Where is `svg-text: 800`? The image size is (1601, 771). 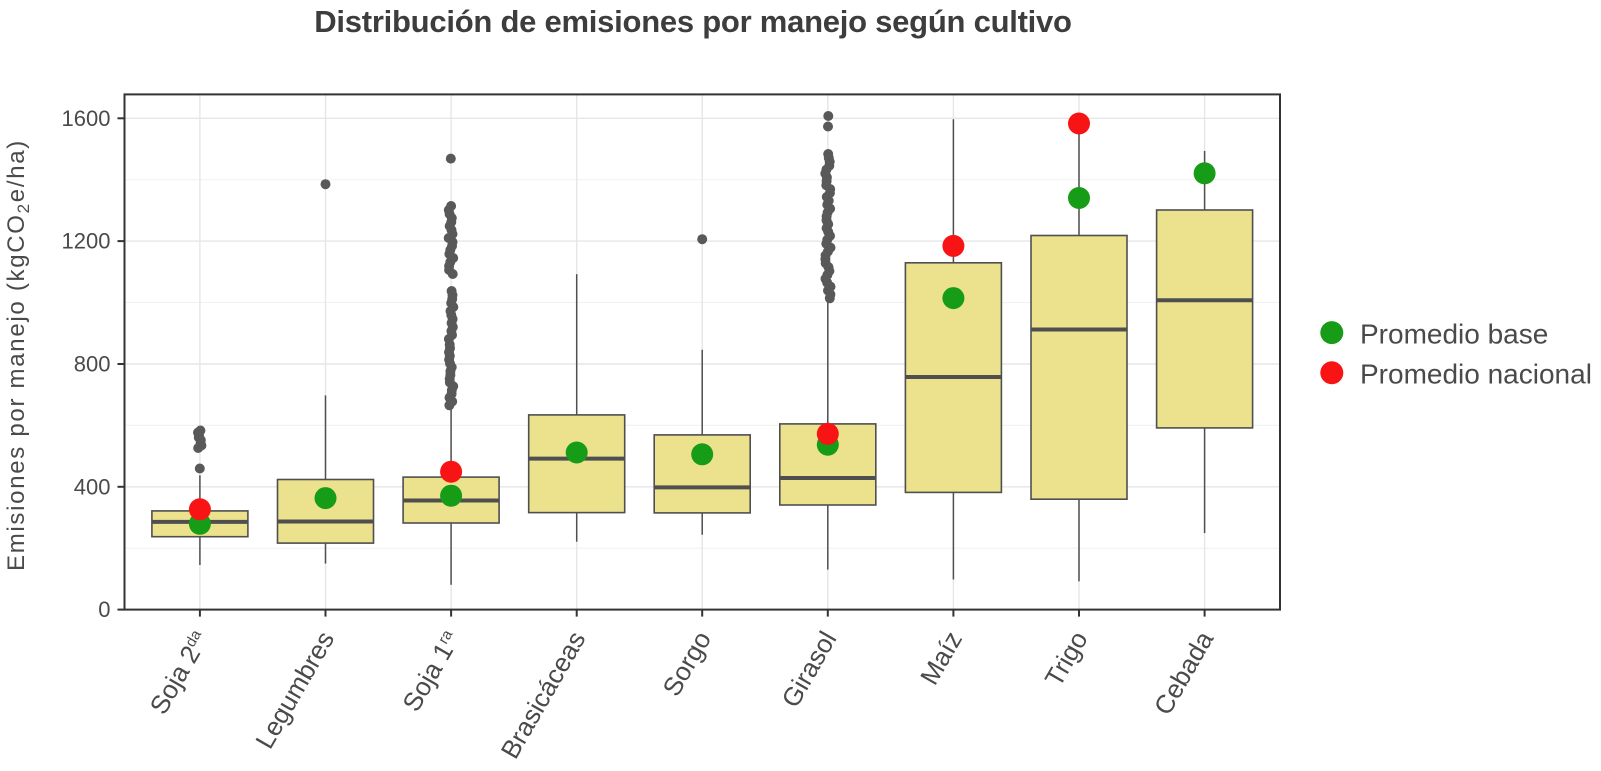 svg-text: 800 is located at coordinates (92, 364).